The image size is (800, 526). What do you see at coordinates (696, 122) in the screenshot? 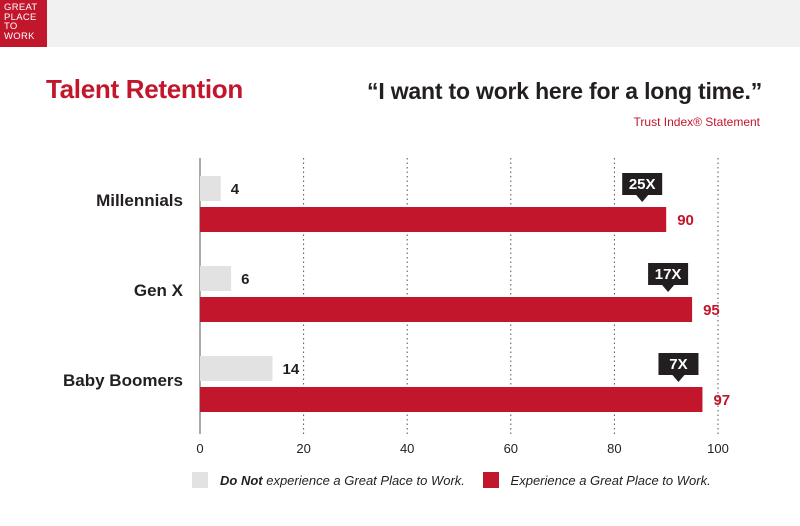
I see `source-note: Trust Index® Statement` at bounding box center [696, 122].